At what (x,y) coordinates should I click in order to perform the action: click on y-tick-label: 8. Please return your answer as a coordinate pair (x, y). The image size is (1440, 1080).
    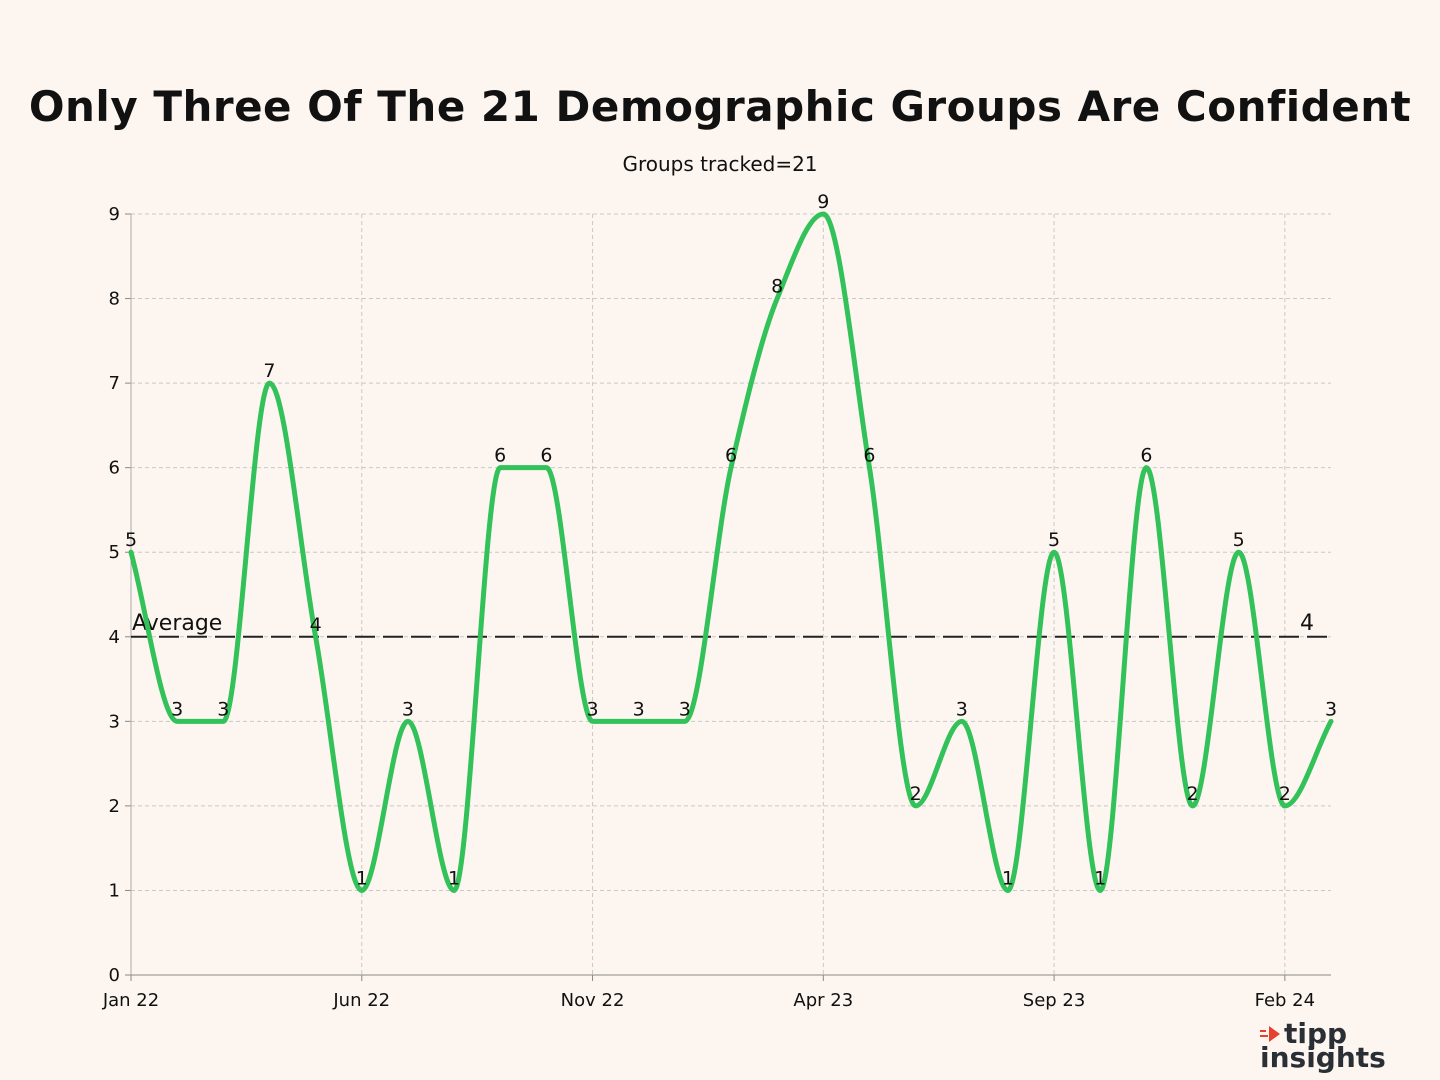
    Looking at the image, I should click on (114, 299).